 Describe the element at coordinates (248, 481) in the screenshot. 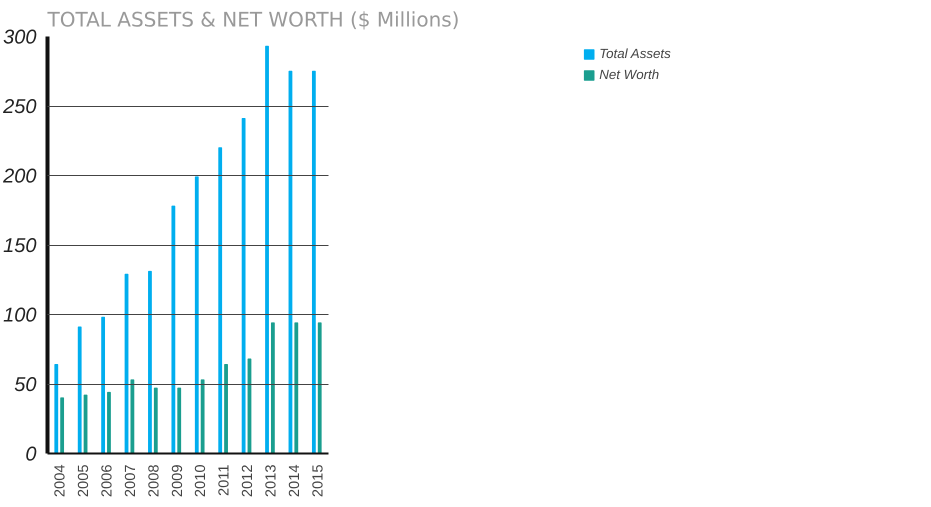

I see `x-tick-label: 2012` at that location.